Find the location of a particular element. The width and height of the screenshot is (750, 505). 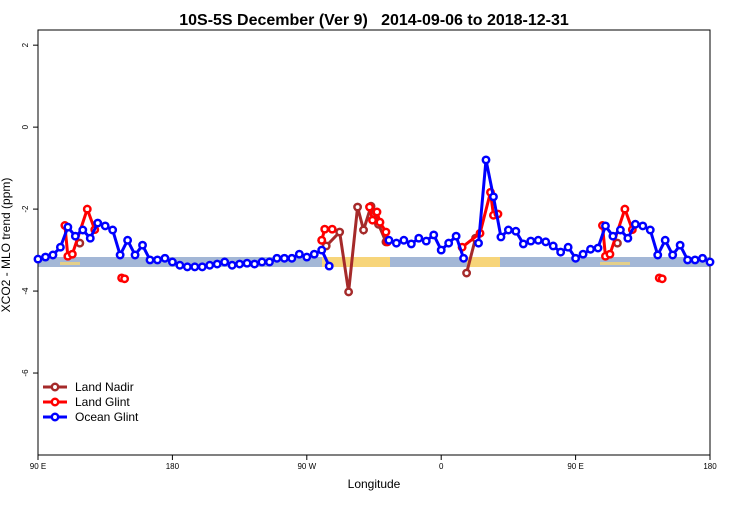

surface-band is located at coordinates (374, 262).